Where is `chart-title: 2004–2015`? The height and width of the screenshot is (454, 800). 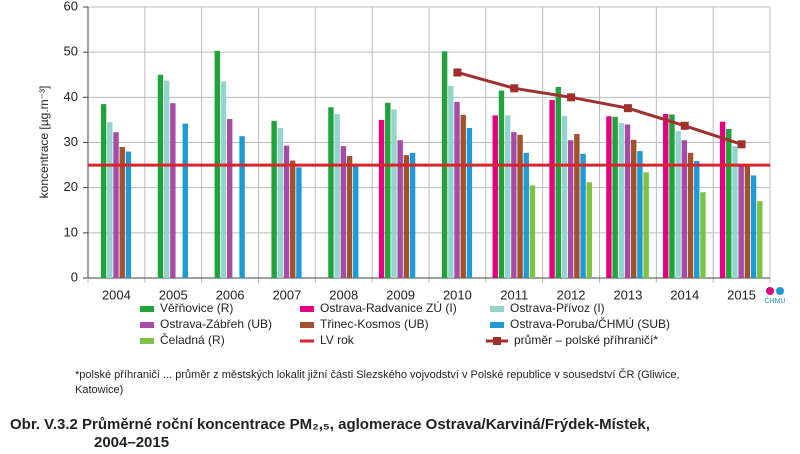 chart-title: 2004–2015 is located at coordinates (131, 441).